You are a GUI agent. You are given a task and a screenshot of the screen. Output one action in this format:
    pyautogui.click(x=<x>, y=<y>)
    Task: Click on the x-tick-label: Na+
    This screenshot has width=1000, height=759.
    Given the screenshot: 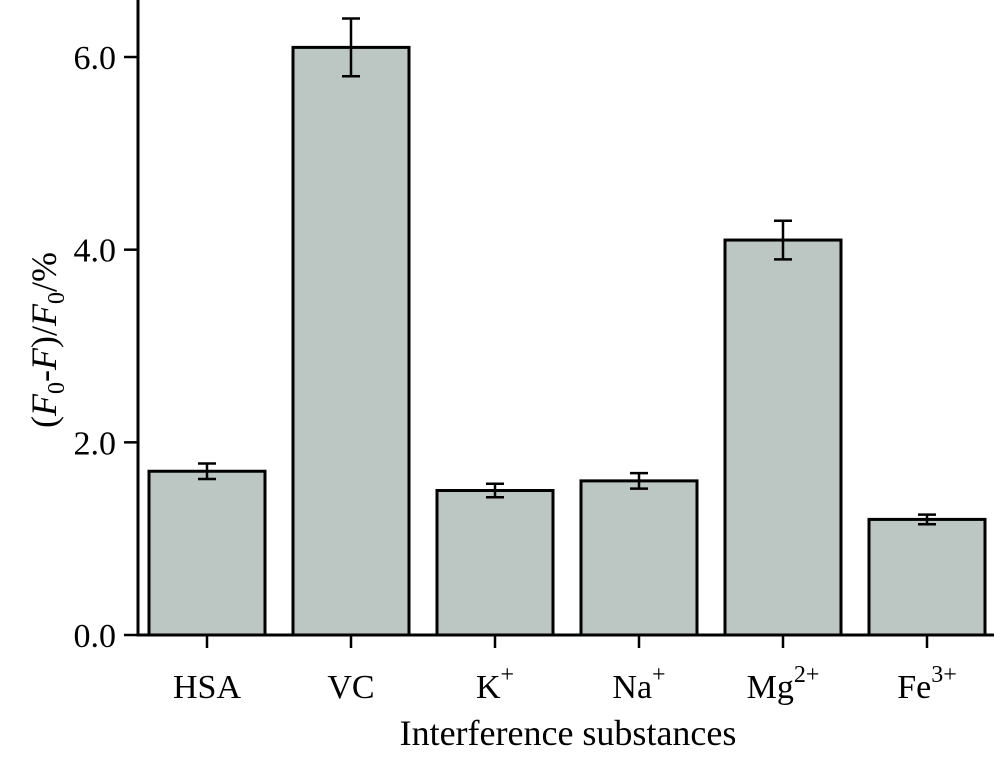 What is the action you would take?
    pyautogui.click(x=638, y=684)
    